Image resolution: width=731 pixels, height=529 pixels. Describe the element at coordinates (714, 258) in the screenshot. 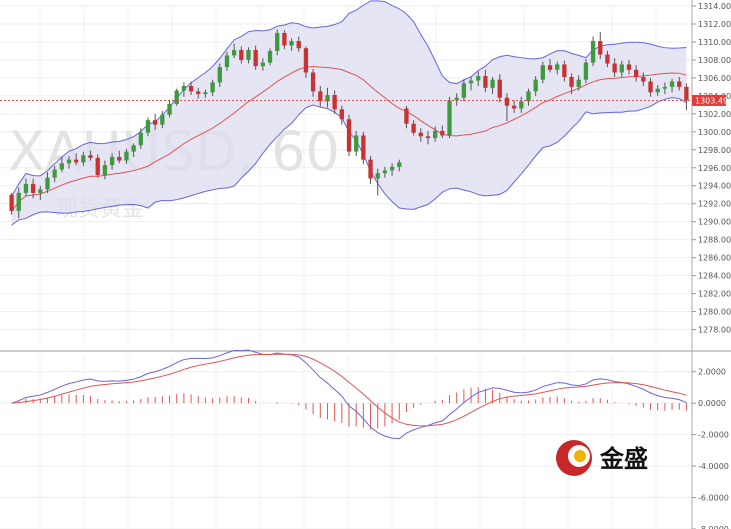

I see `price-tick-label: 1286.00` at that location.